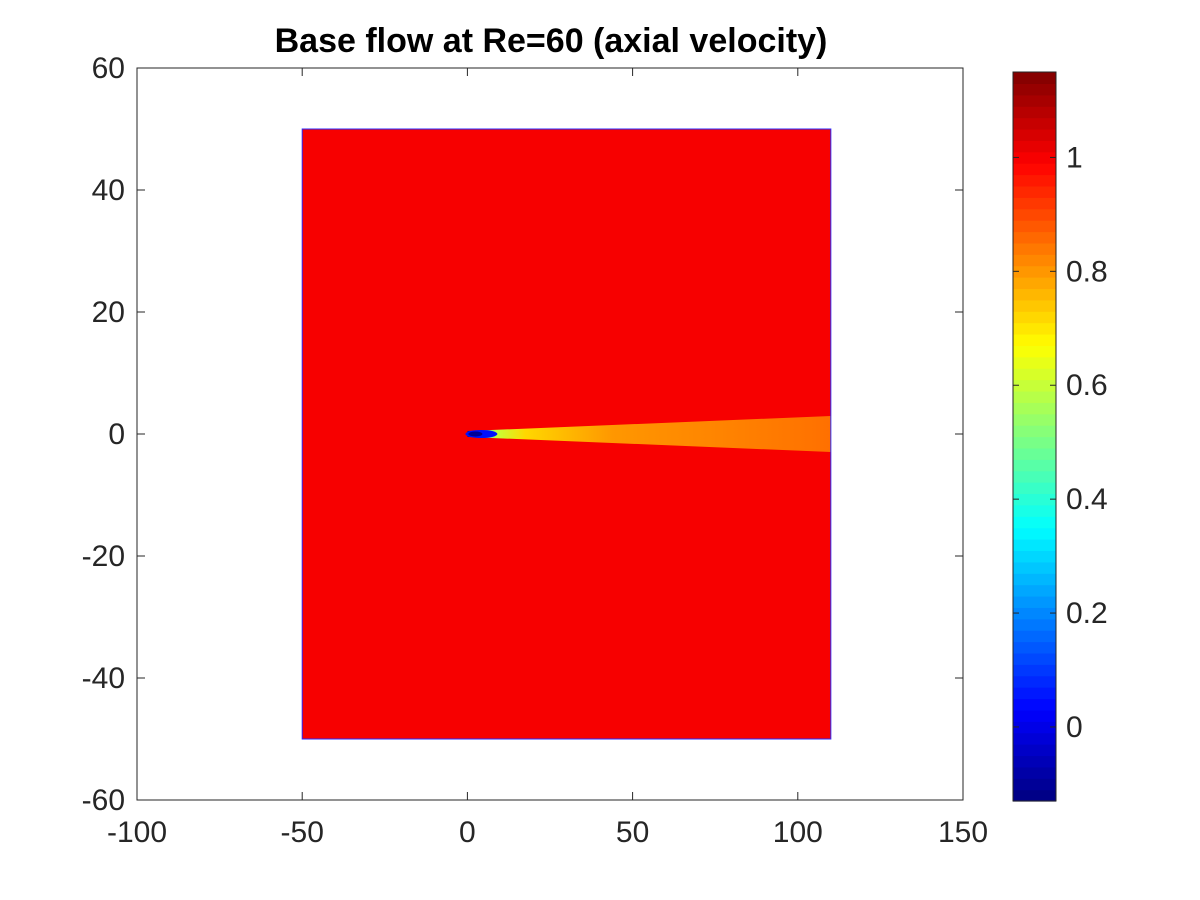 This screenshot has height=900, width=1200. Describe the element at coordinates (1087, 613) in the screenshot. I see `colorbar-tick-label: 0.2` at that location.